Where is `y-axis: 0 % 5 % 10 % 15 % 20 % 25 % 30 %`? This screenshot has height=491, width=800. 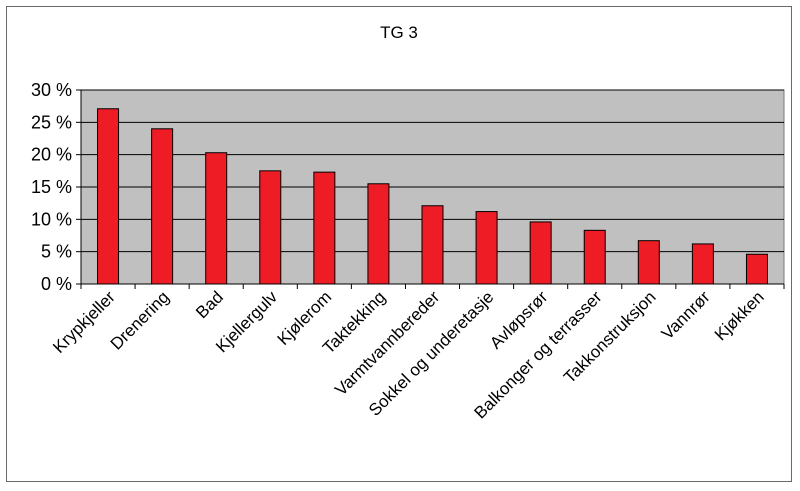 y-axis: 0 % 5 % 10 % 15 % 20 % 25 % 30 % is located at coordinates (56, 187).